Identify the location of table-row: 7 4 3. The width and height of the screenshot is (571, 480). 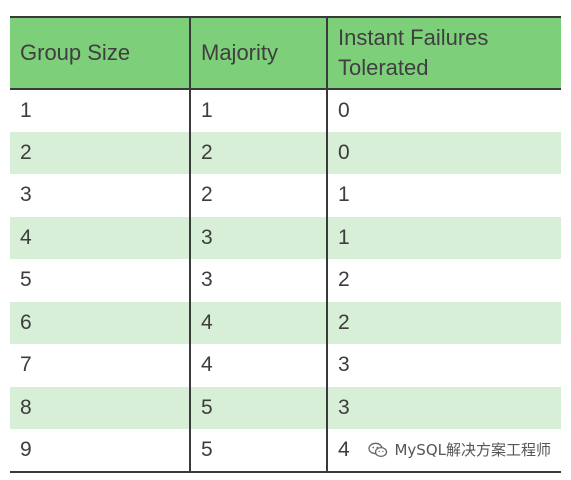
(285, 365).